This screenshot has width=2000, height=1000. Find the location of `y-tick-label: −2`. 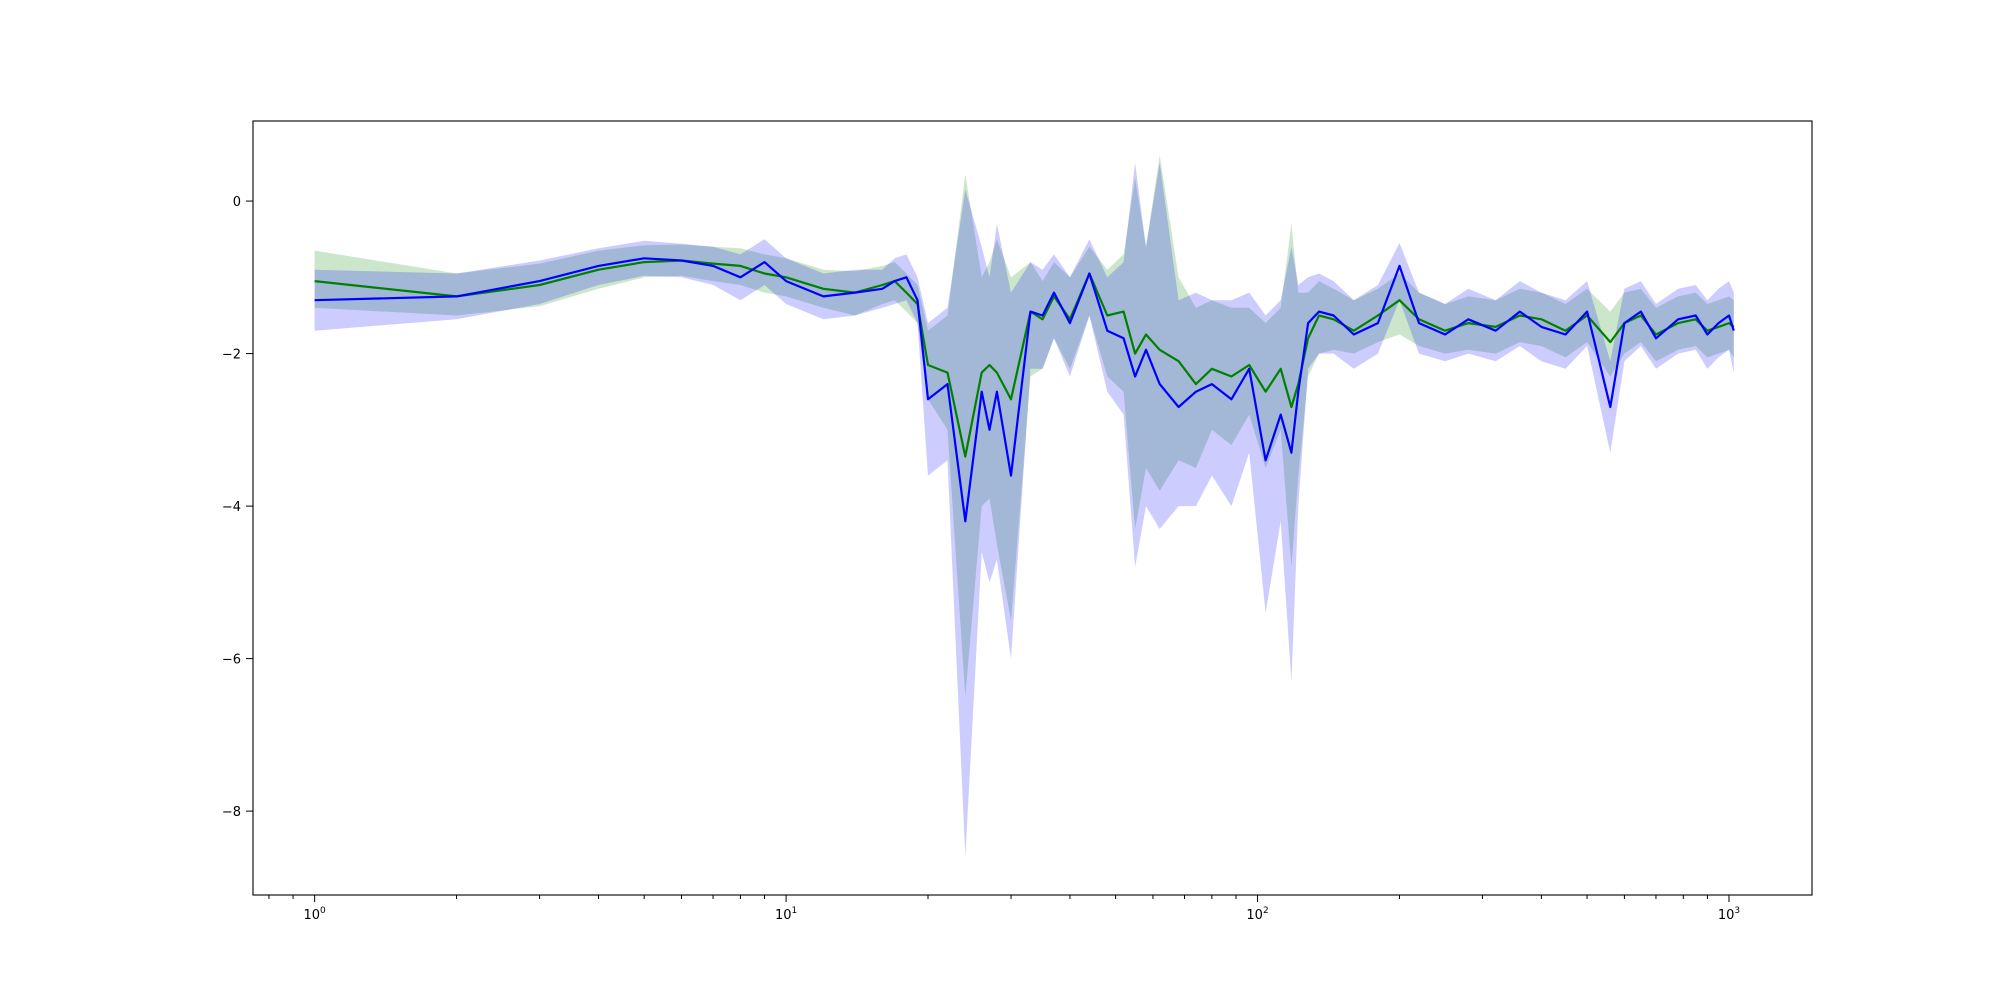

y-tick-label: −2 is located at coordinates (231, 355).